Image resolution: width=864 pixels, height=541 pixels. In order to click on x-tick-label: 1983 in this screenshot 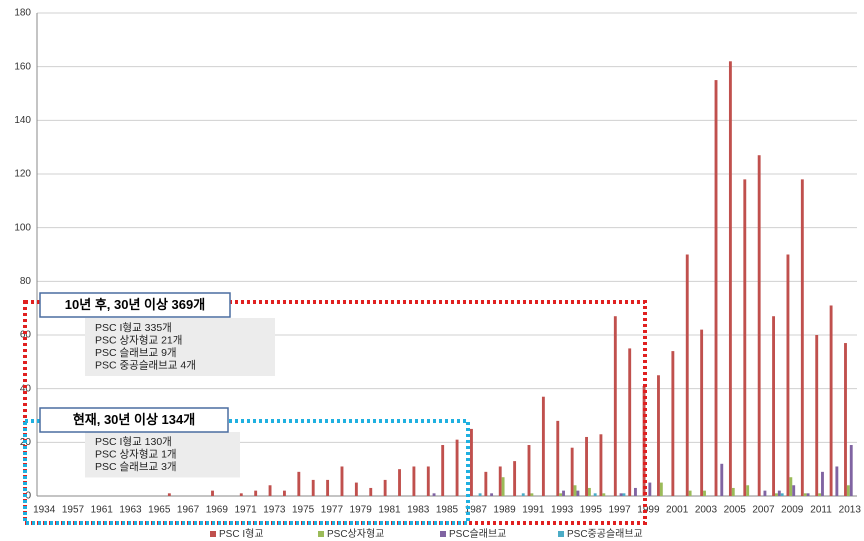, I will do `click(418, 510)`.